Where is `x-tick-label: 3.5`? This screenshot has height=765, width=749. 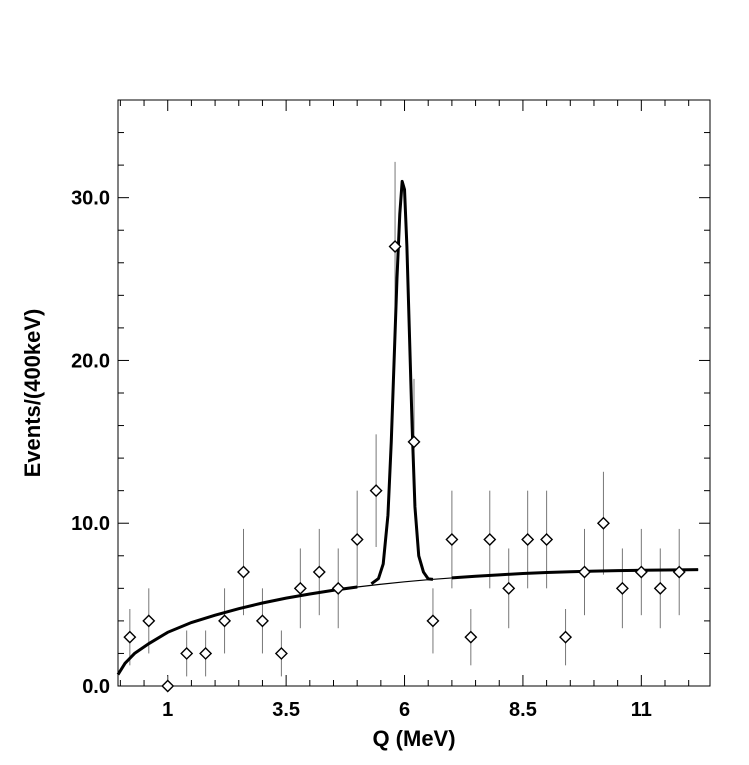
x-tick-label: 3.5 is located at coordinates (286, 710).